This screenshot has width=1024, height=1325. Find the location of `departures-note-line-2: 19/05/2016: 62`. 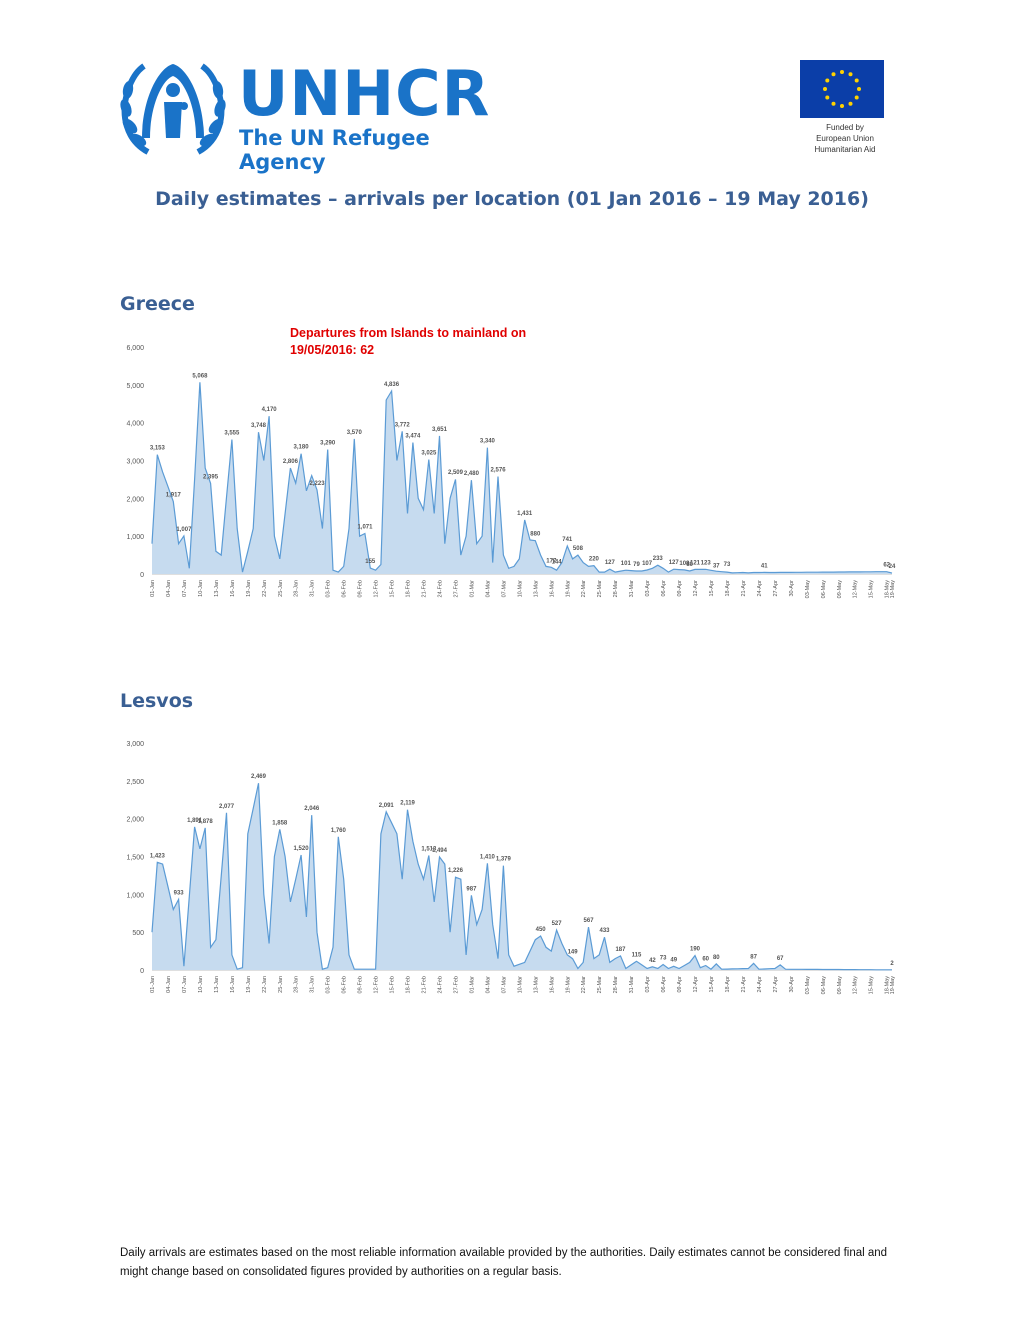

departures-note-line-2: 19/05/2016: 62 is located at coordinates (332, 350).